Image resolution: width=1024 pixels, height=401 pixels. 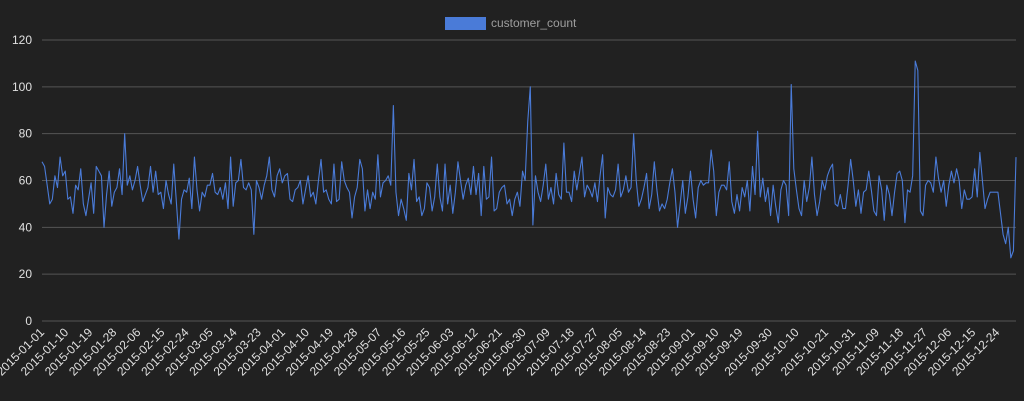 I want to click on legend-swatch, so click(x=465, y=23).